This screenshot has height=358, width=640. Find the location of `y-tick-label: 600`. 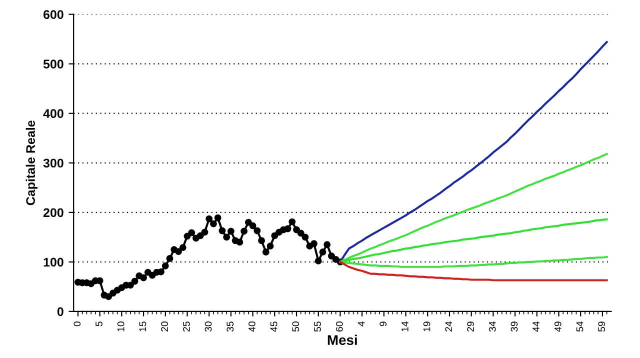

y-tick-label: 600 is located at coordinates (53, 14).